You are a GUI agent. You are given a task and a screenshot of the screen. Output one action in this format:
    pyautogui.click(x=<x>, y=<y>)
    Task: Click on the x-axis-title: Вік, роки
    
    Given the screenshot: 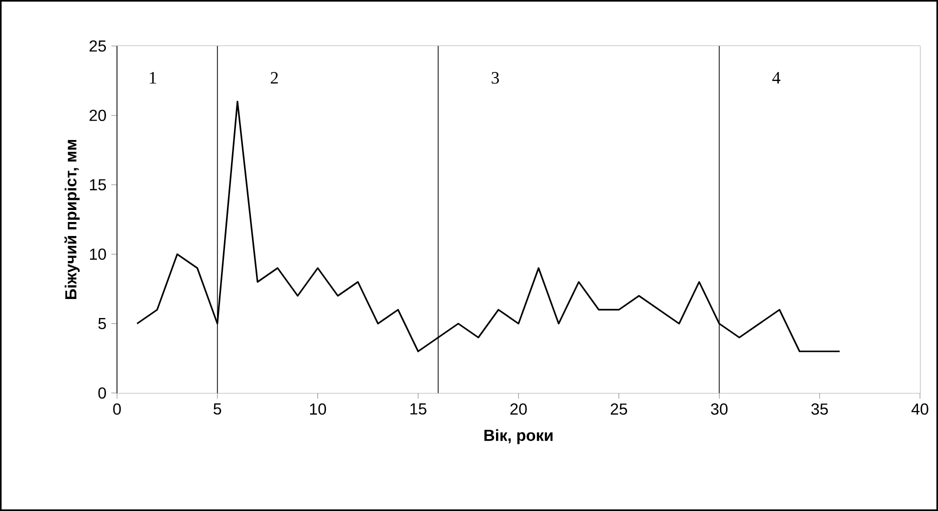 What is the action you would take?
    pyautogui.click(x=518, y=436)
    